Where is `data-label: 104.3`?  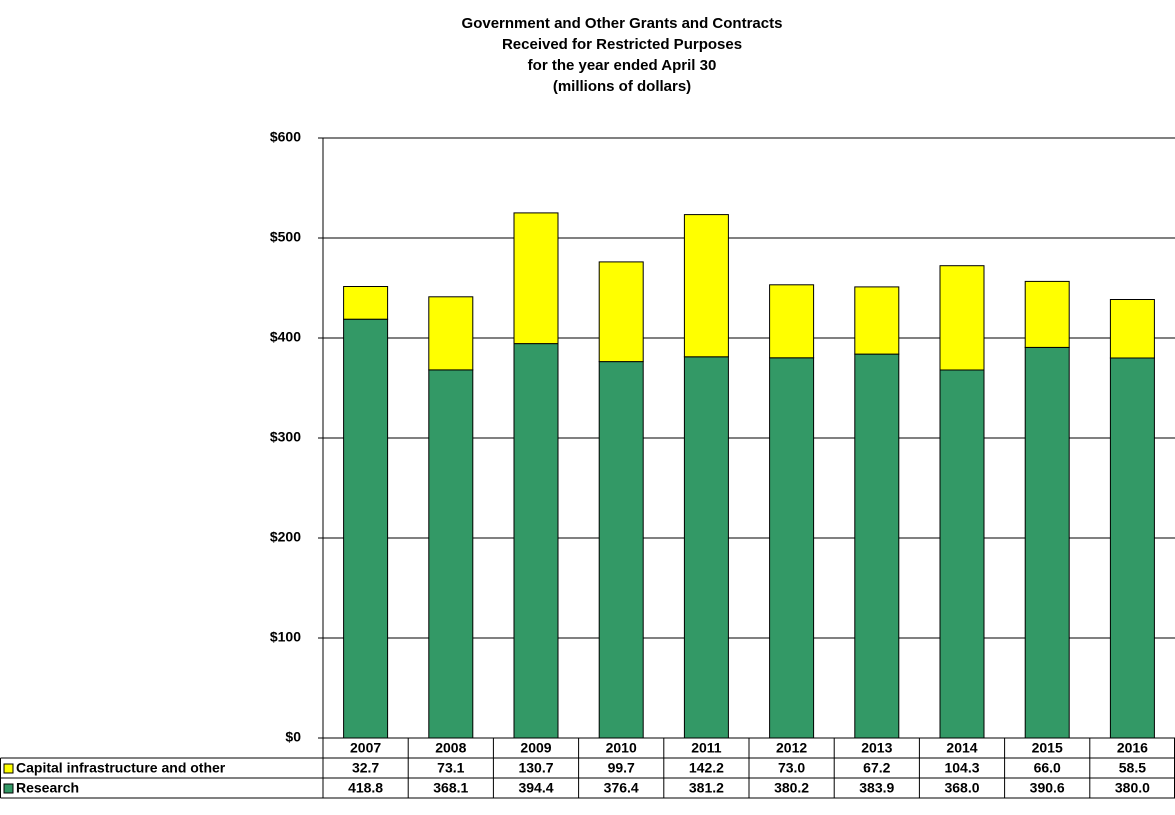 data-label: 104.3 is located at coordinates (961, 768).